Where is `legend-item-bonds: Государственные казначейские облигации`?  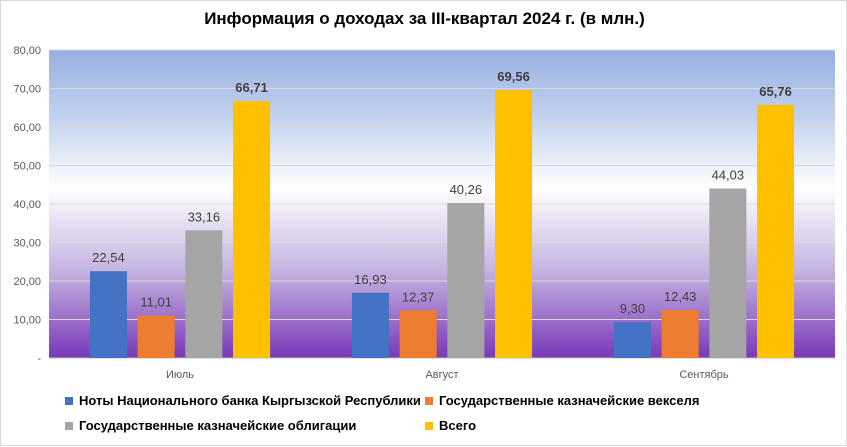
legend-item-bonds: Государственные казначейские облигации is located at coordinates (210, 425).